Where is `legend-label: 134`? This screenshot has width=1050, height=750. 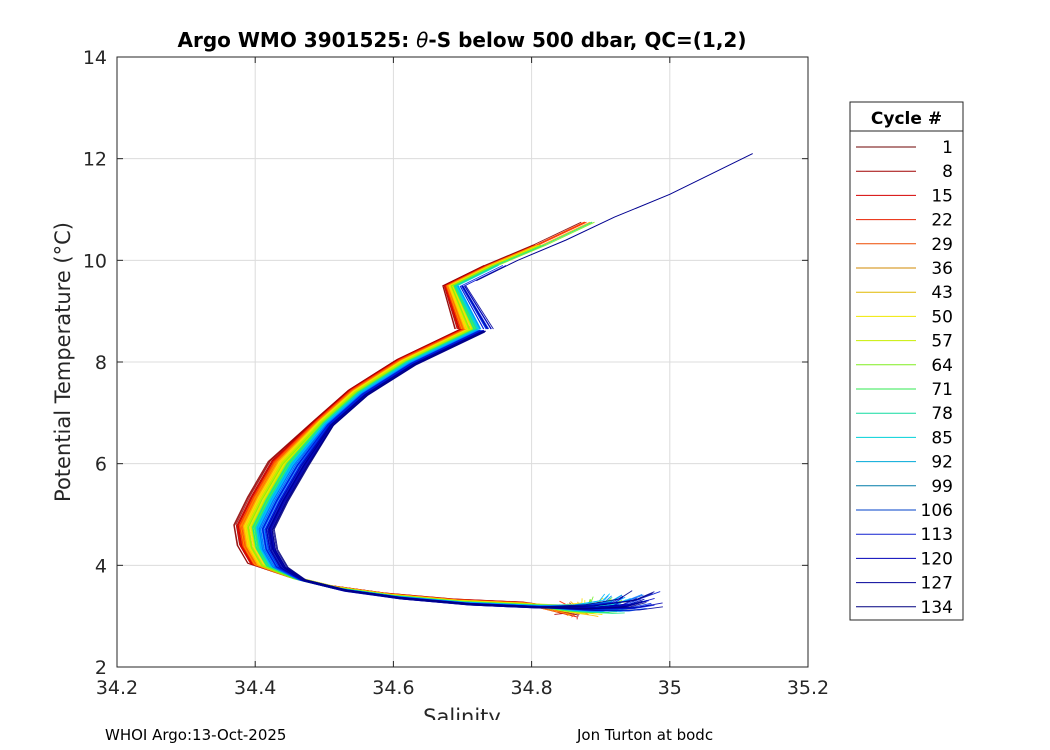
legend-label: 134 is located at coordinates (937, 608).